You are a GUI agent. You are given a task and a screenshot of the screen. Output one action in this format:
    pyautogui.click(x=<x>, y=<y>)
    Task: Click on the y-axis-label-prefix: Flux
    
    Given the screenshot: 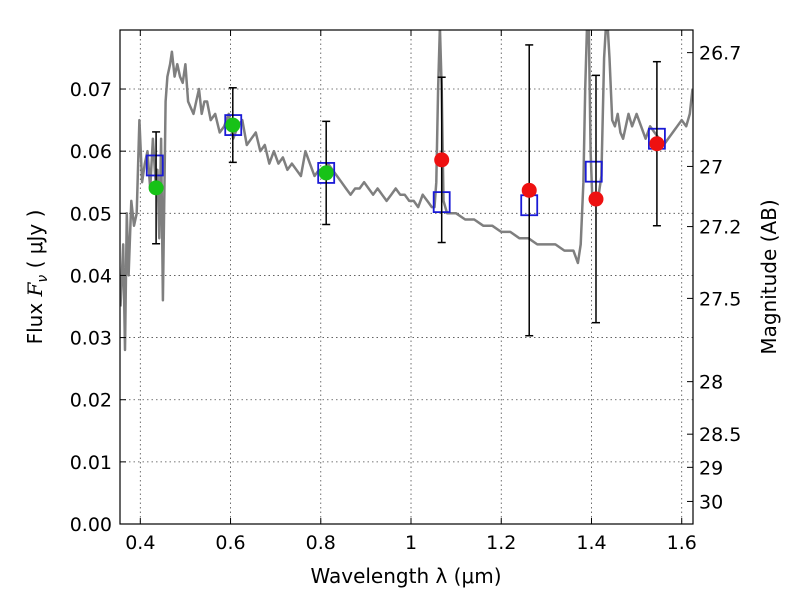 What is the action you would take?
    pyautogui.click(x=35, y=320)
    